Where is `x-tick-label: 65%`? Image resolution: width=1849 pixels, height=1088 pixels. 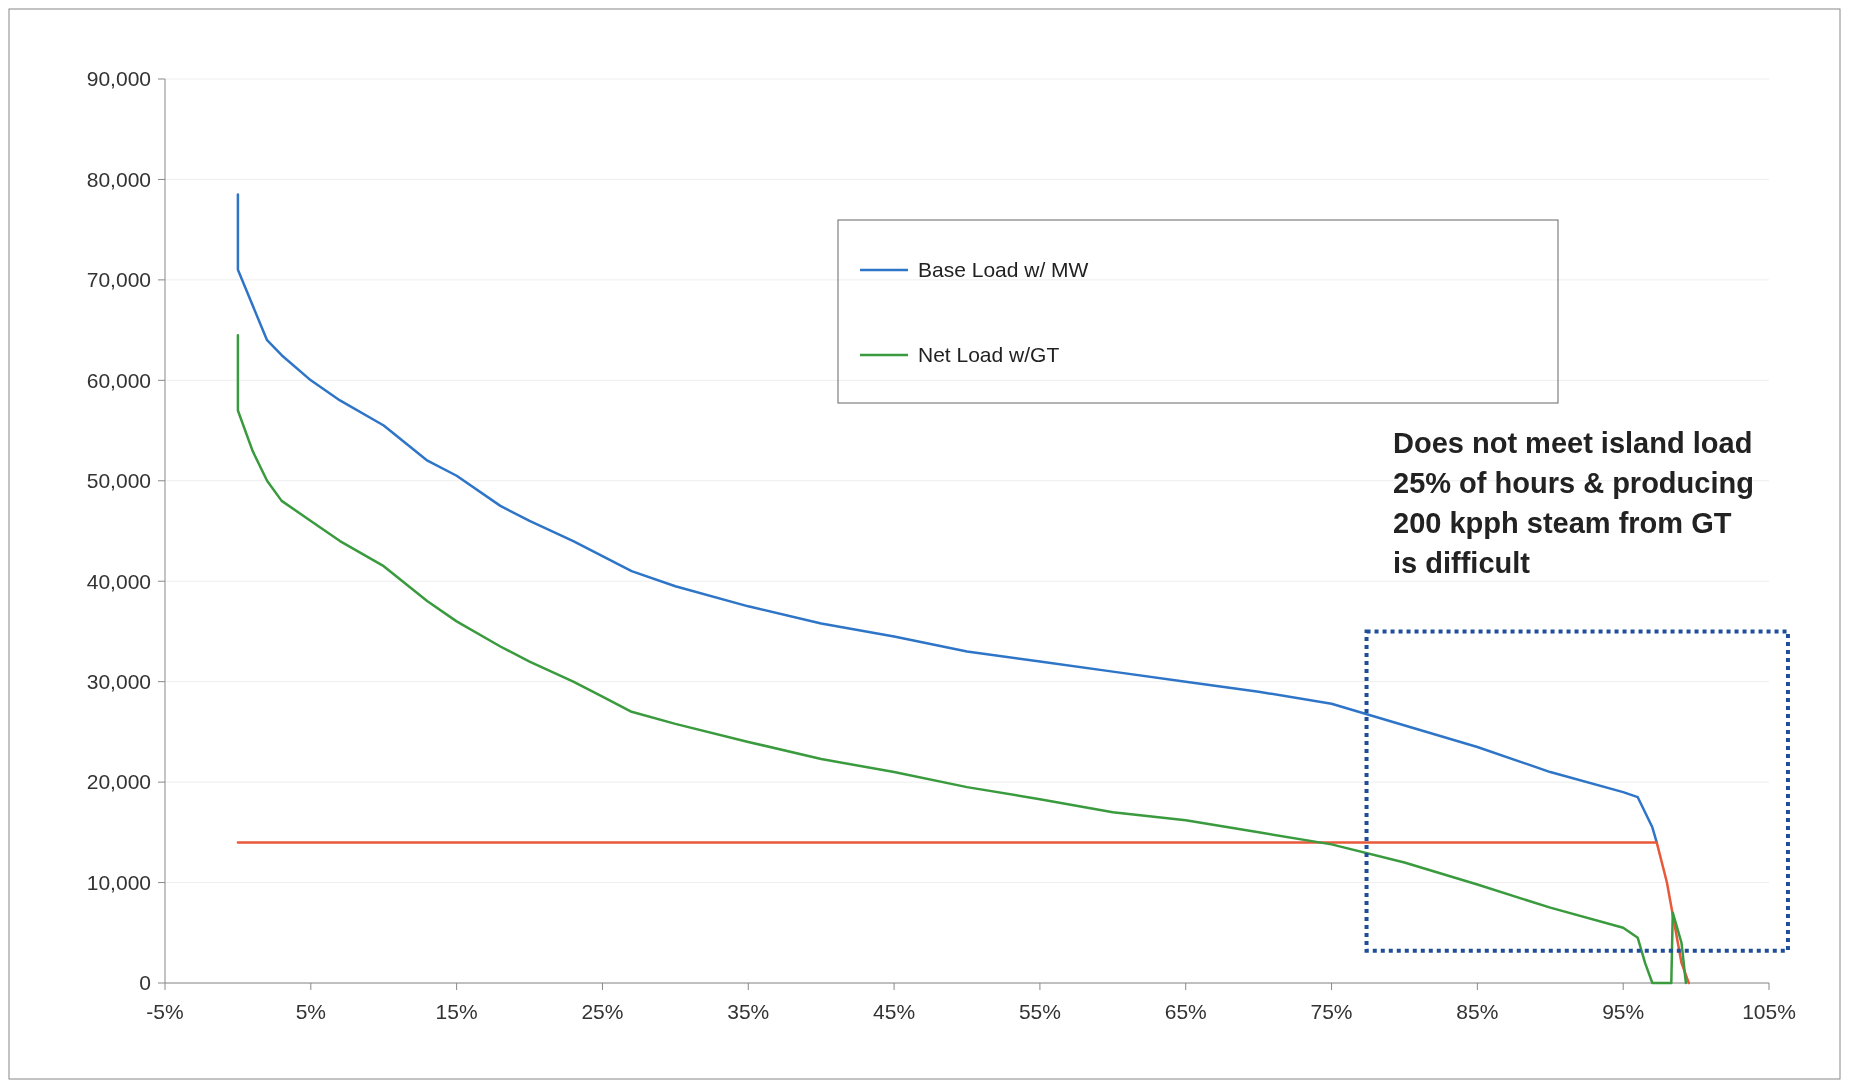
x-tick-label: 65% is located at coordinates (1185, 1011).